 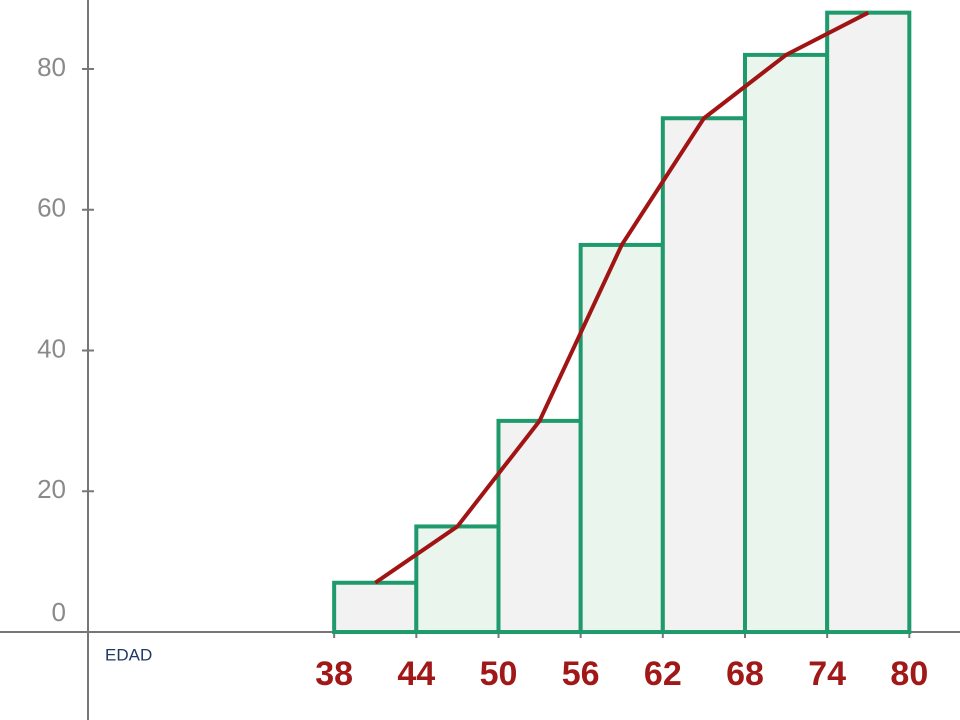 I want to click on x-tick-label: 44, so click(x=416, y=674).